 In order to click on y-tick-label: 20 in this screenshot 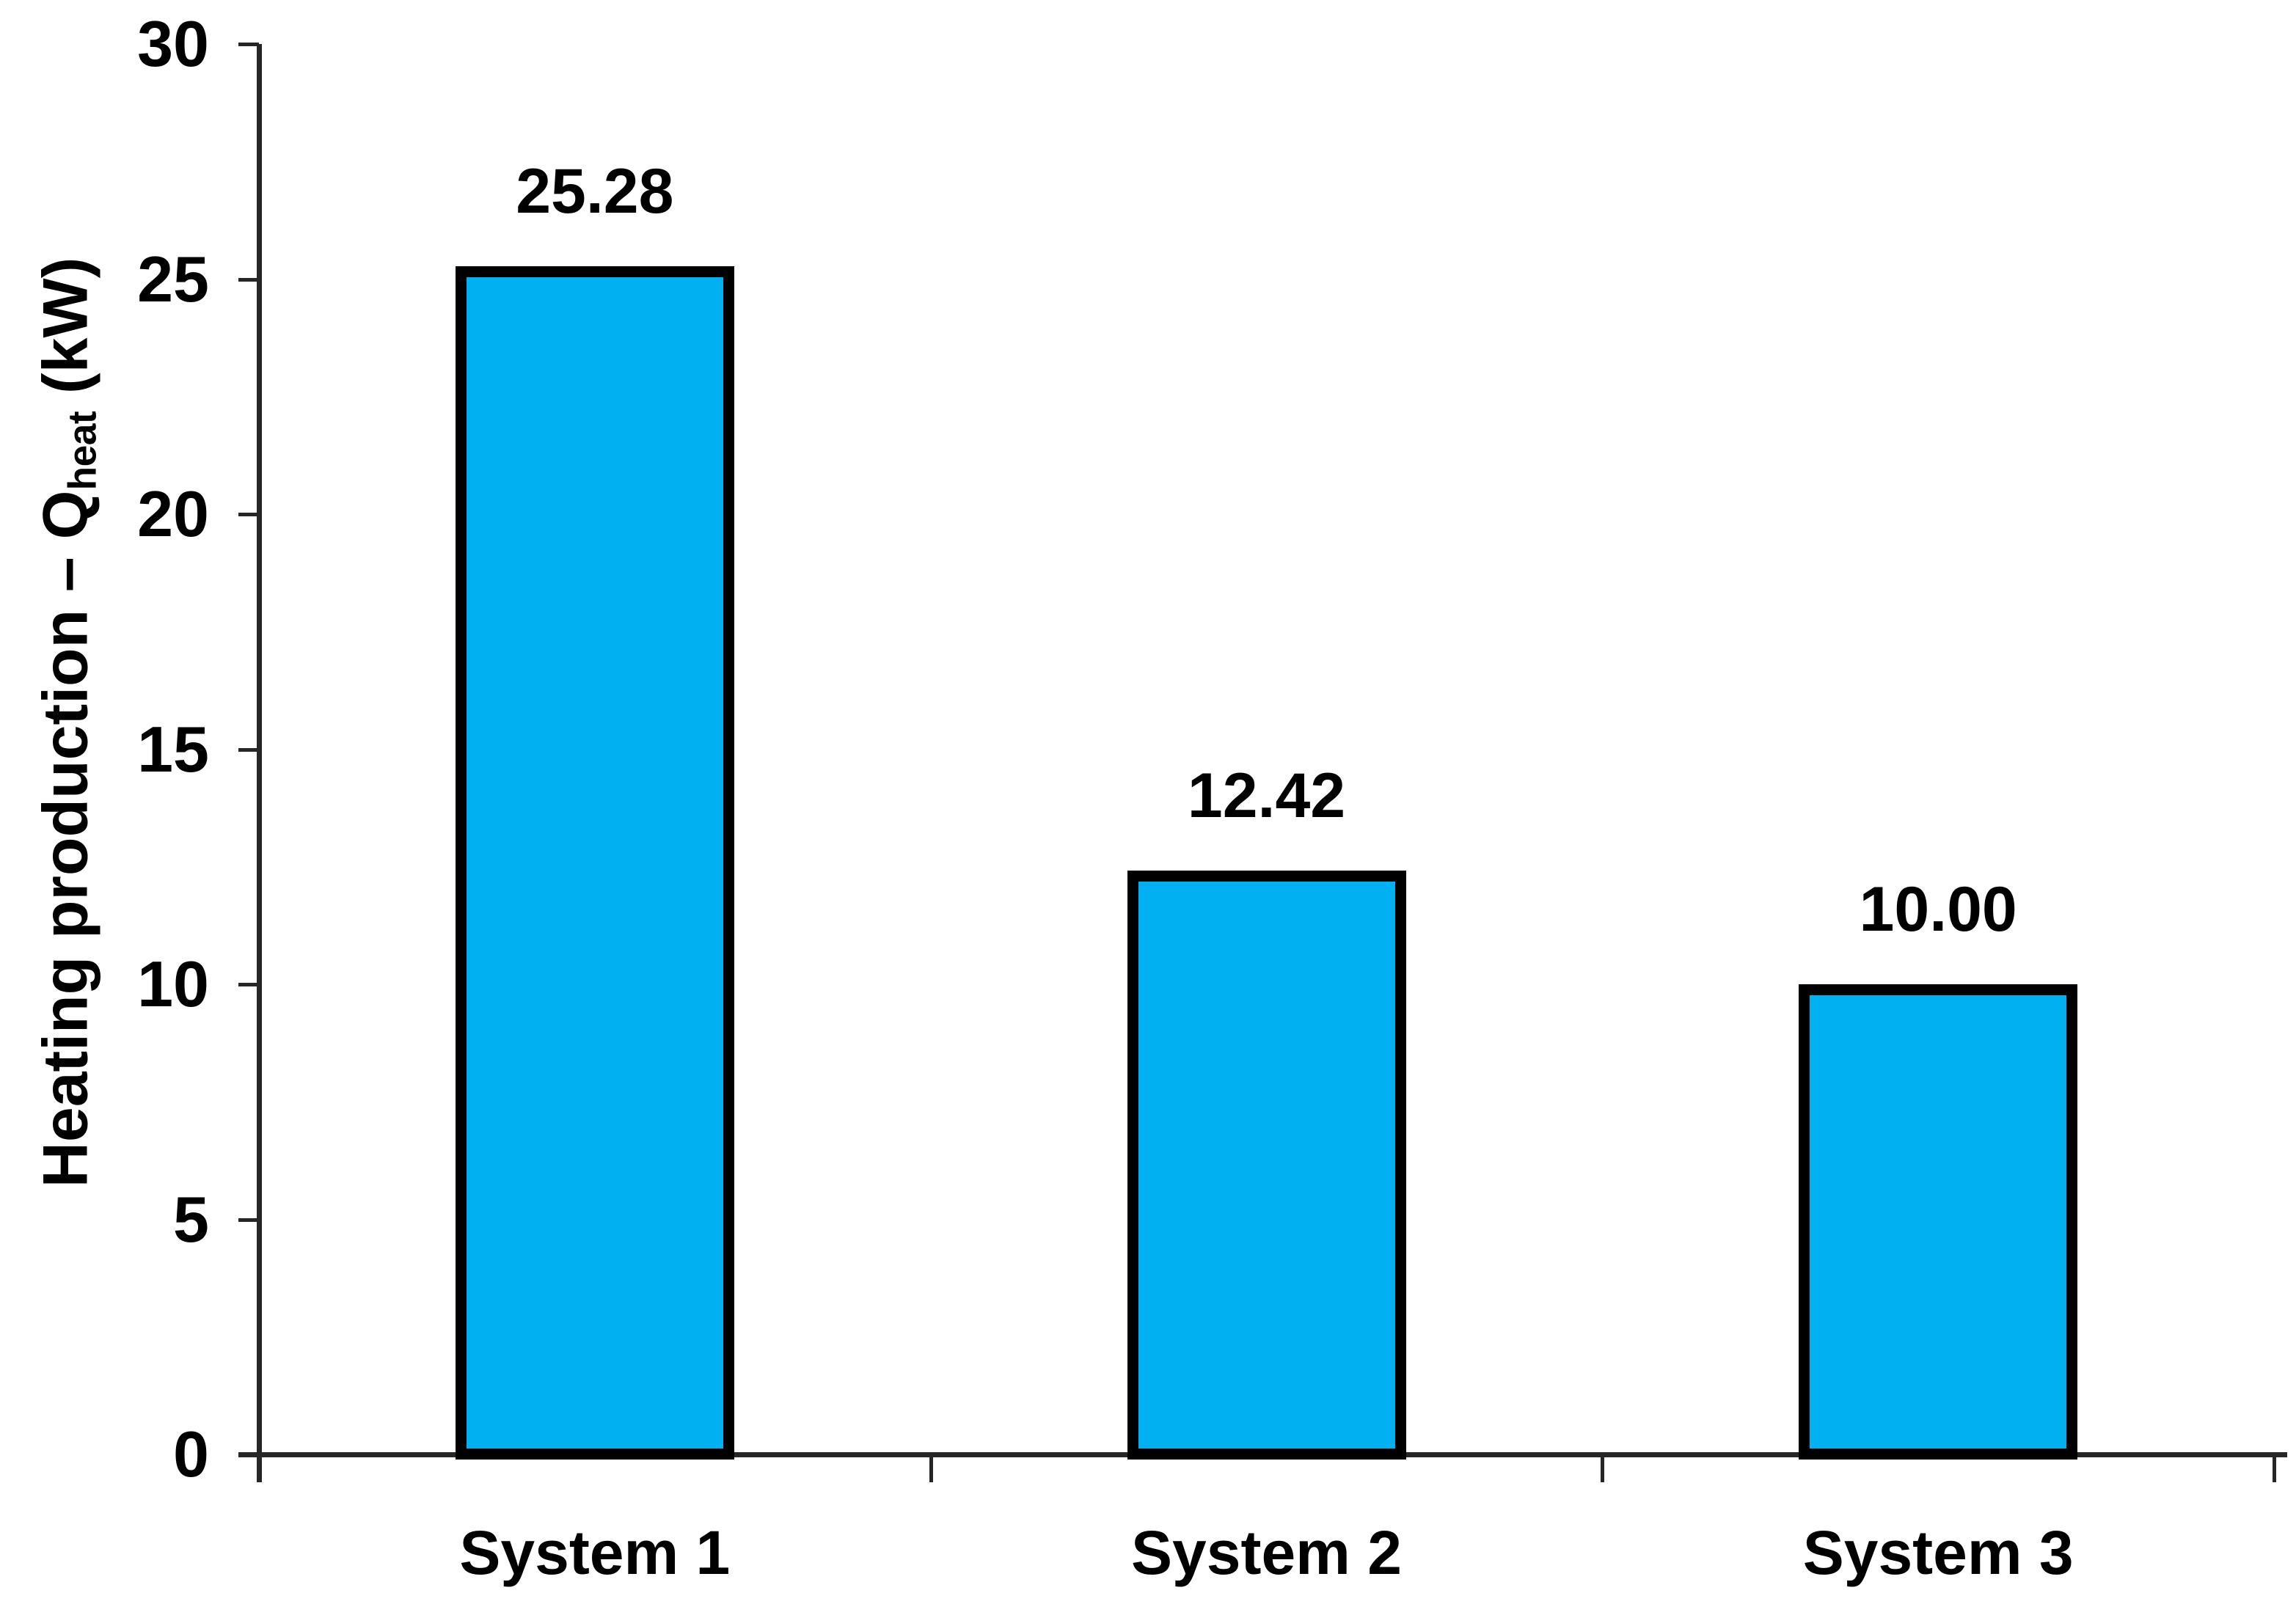, I will do `click(173, 513)`.